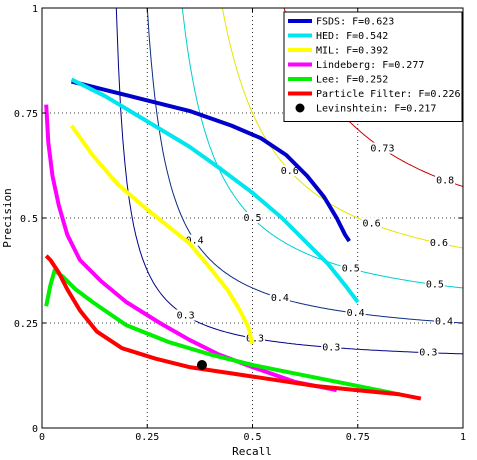  Describe the element at coordinates (26, 324) in the screenshot. I see `y-tick-label: 0.25` at that location.